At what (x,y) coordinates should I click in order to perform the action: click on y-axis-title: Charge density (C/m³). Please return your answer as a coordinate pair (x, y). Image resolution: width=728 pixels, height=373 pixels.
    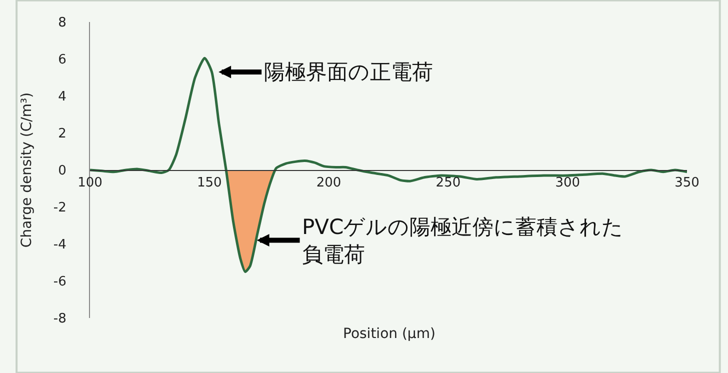
    Looking at the image, I should click on (27, 170).